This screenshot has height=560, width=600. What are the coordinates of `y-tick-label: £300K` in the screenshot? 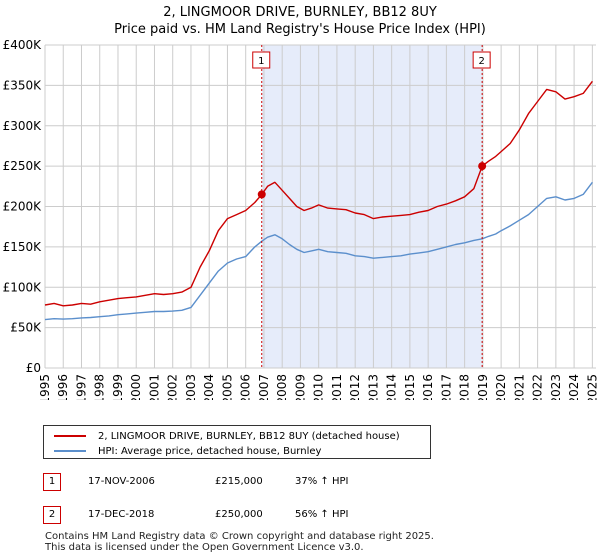 It's located at (23, 126).